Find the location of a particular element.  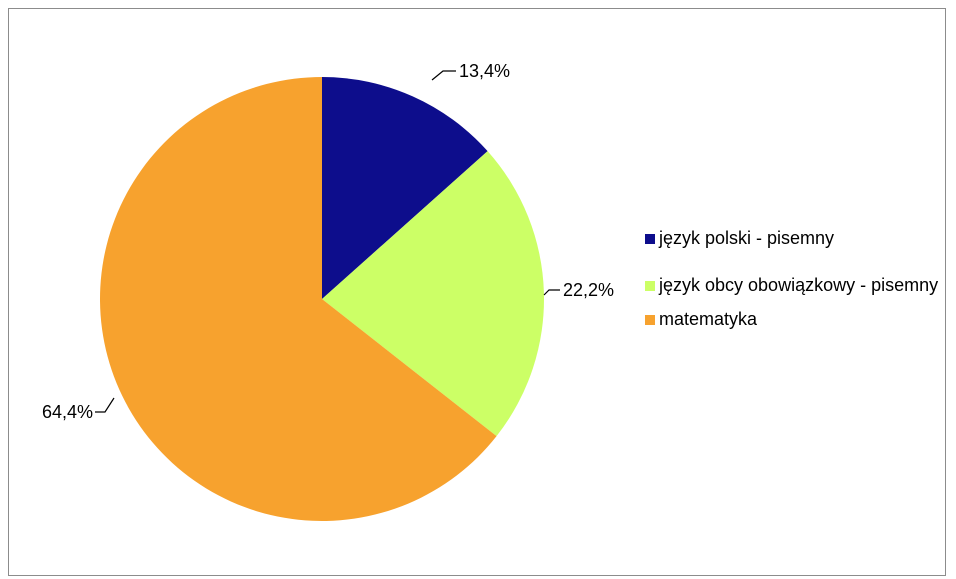

legend-item: język obcy obowiązkowy - pisemny is located at coordinates (795, 285).